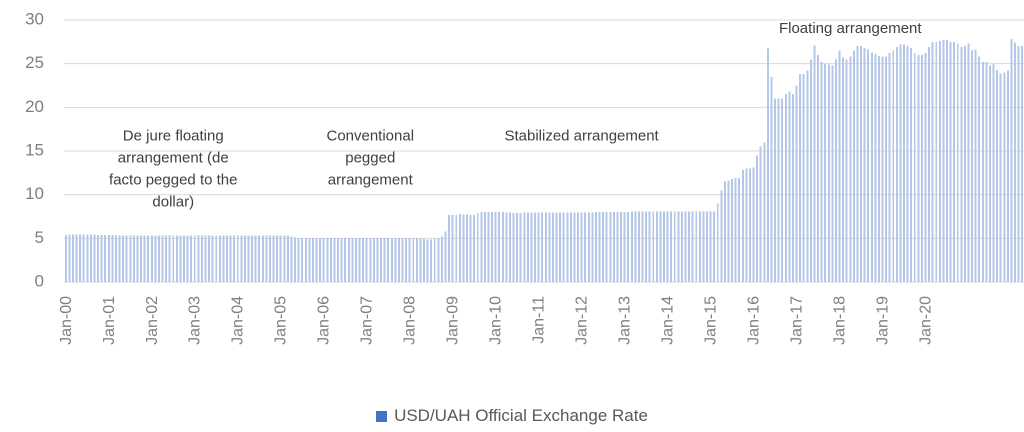  I want to click on x-tick-label: Jan-03, so click(195, 320).